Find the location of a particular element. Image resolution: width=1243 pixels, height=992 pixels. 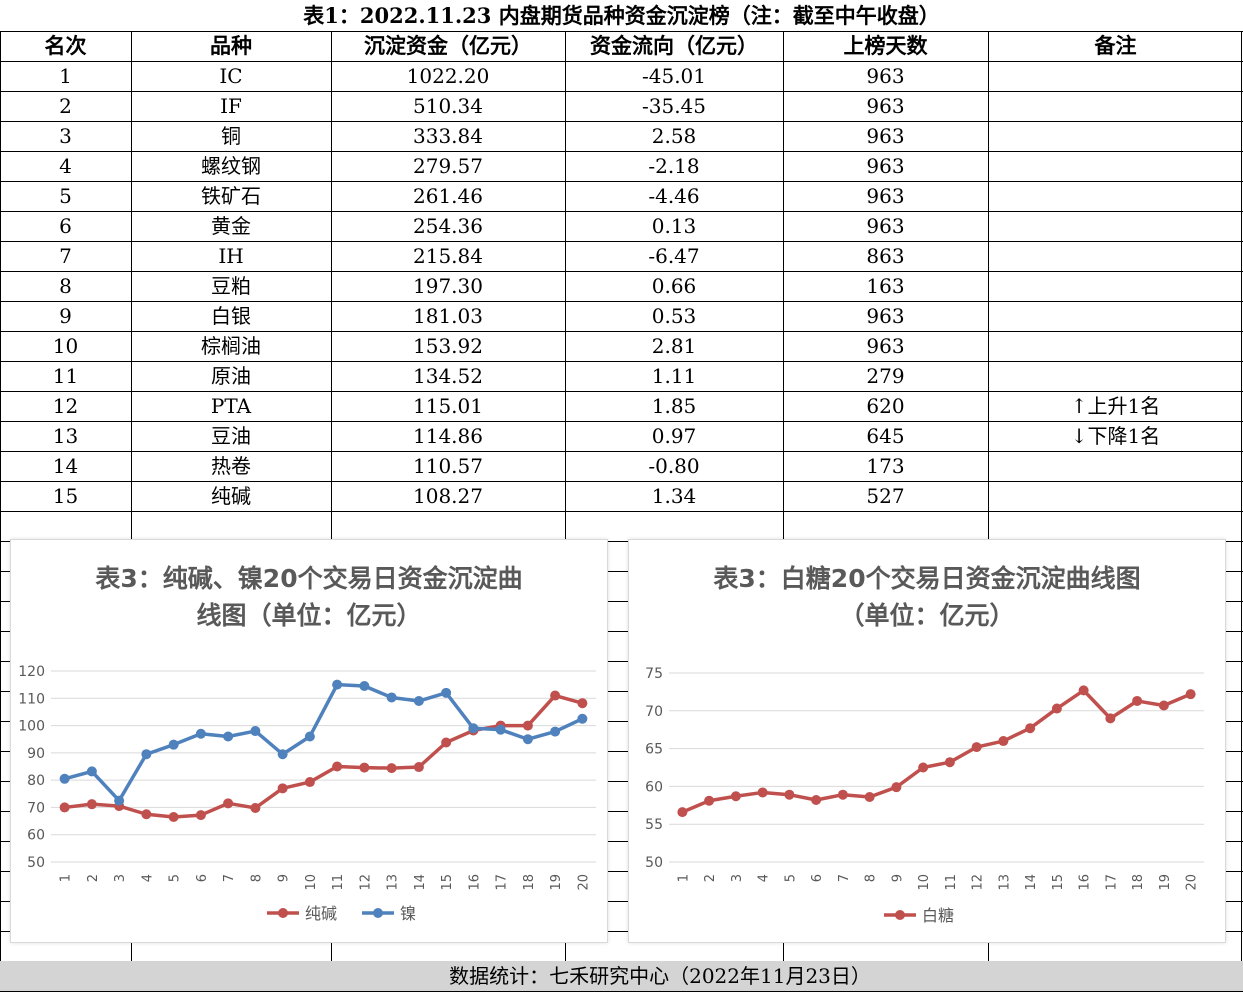

footer-bar is located at coordinates (621, 976).